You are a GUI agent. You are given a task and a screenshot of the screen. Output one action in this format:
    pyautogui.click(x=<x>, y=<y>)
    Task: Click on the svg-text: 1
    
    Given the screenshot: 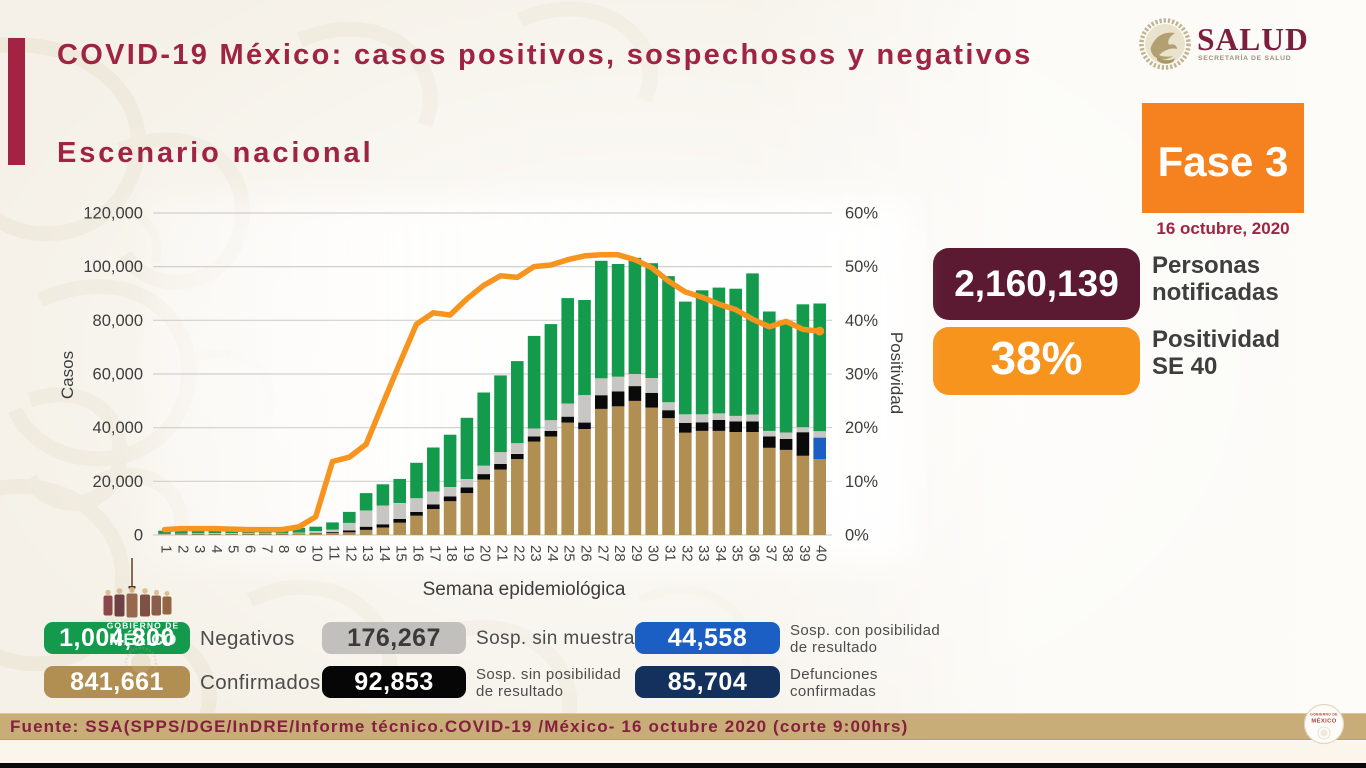 What is the action you would take?
    pyautogui.click(x=166, y=549)
    